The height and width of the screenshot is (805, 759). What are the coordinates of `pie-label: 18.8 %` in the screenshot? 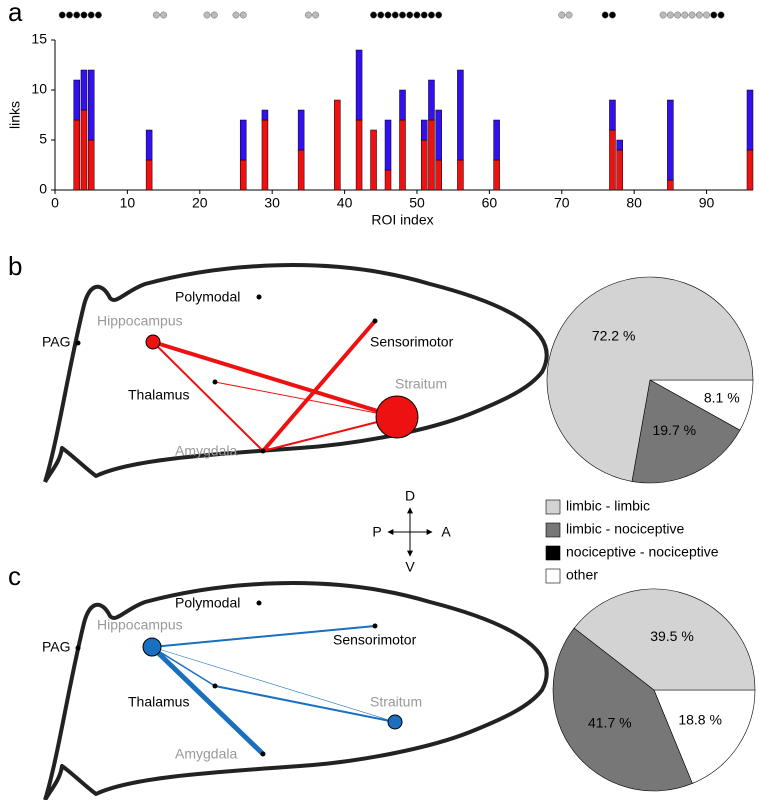 It's located at (700, 720).